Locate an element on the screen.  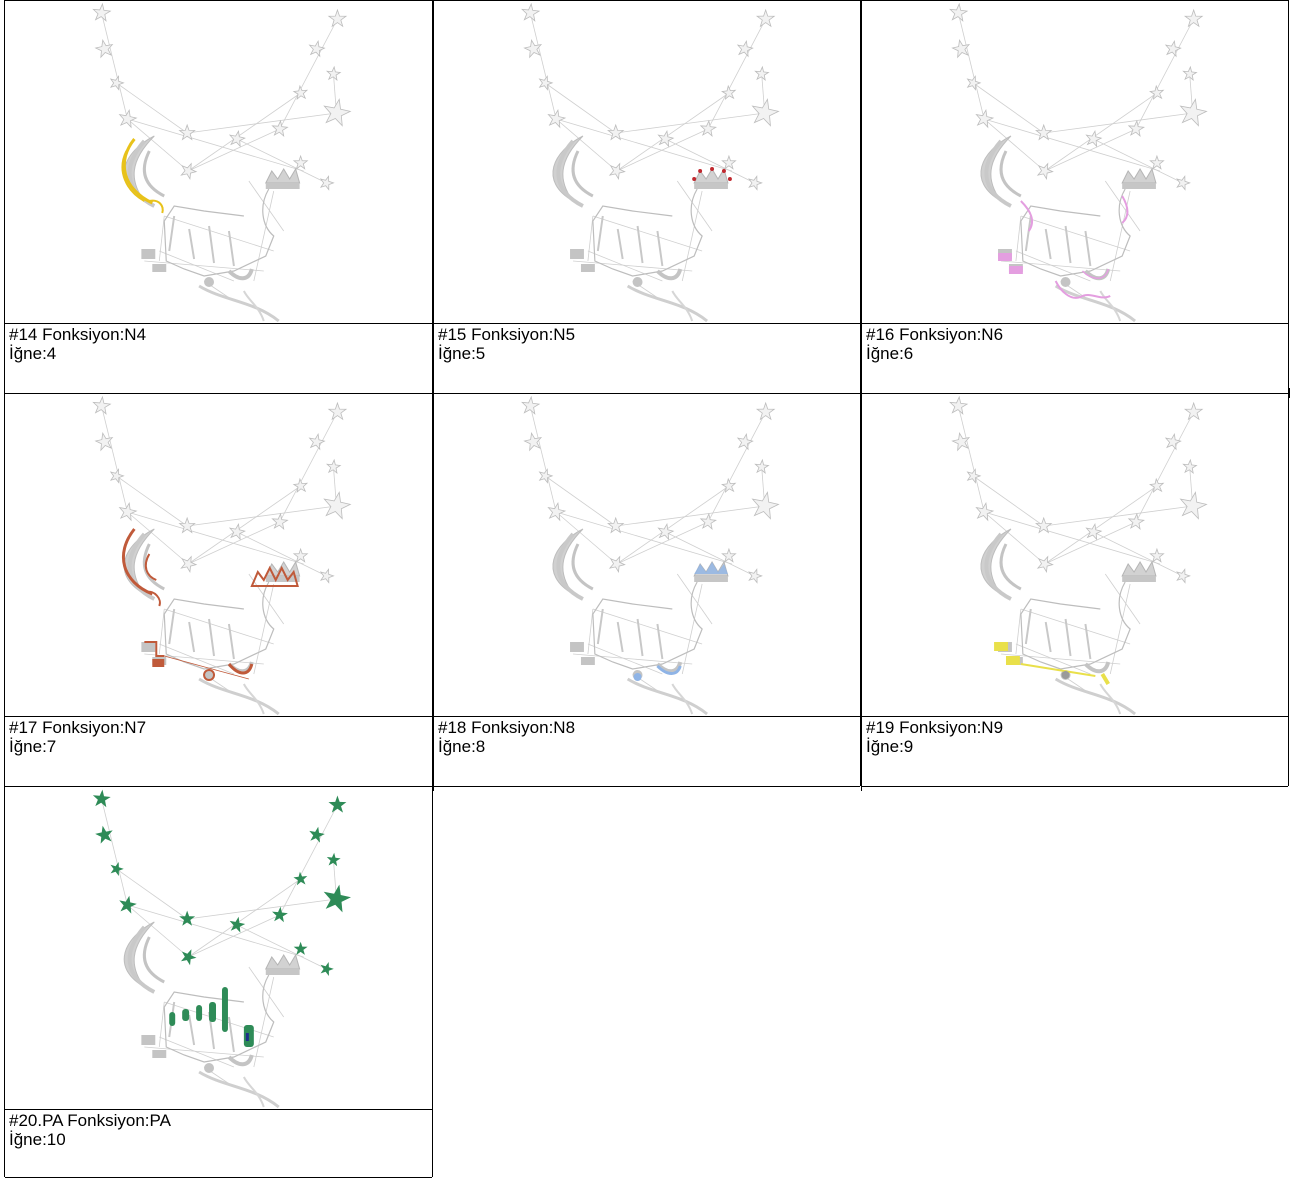
cell-caption: #19 Fonksiyon:N9 İğne:9 is located at coordinates (1075, 751).